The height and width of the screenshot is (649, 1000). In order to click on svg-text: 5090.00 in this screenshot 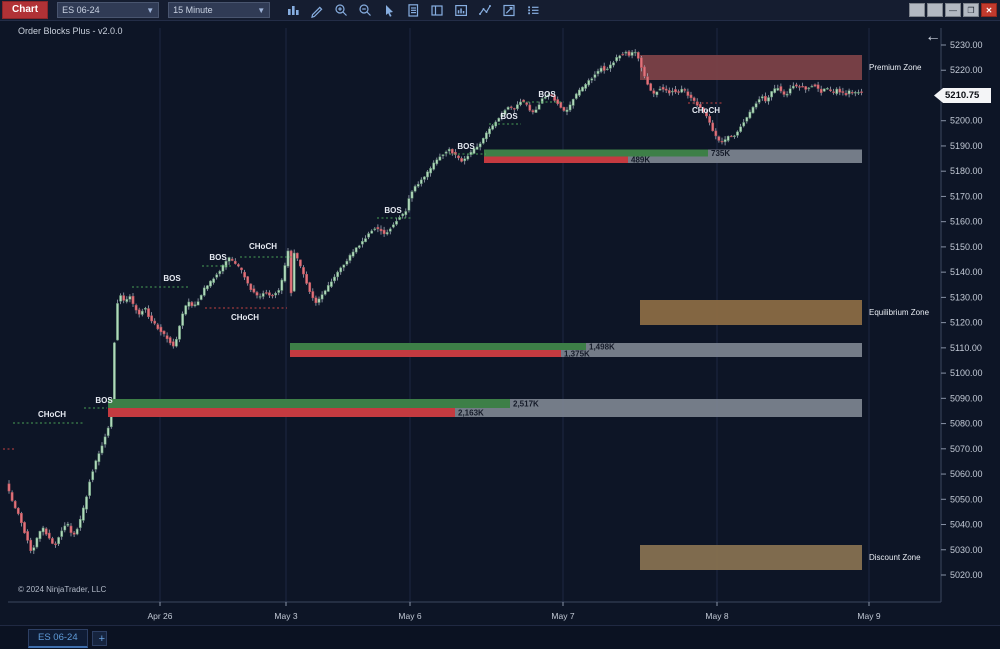, I will do `click(966, 398)`.